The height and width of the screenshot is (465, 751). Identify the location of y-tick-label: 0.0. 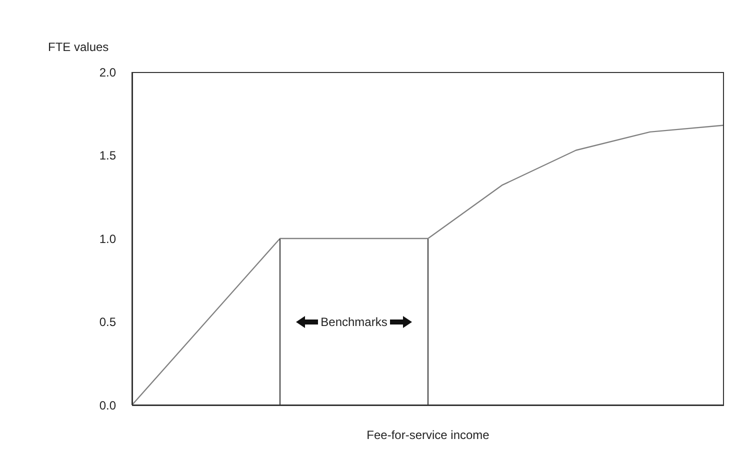
(107, 405).